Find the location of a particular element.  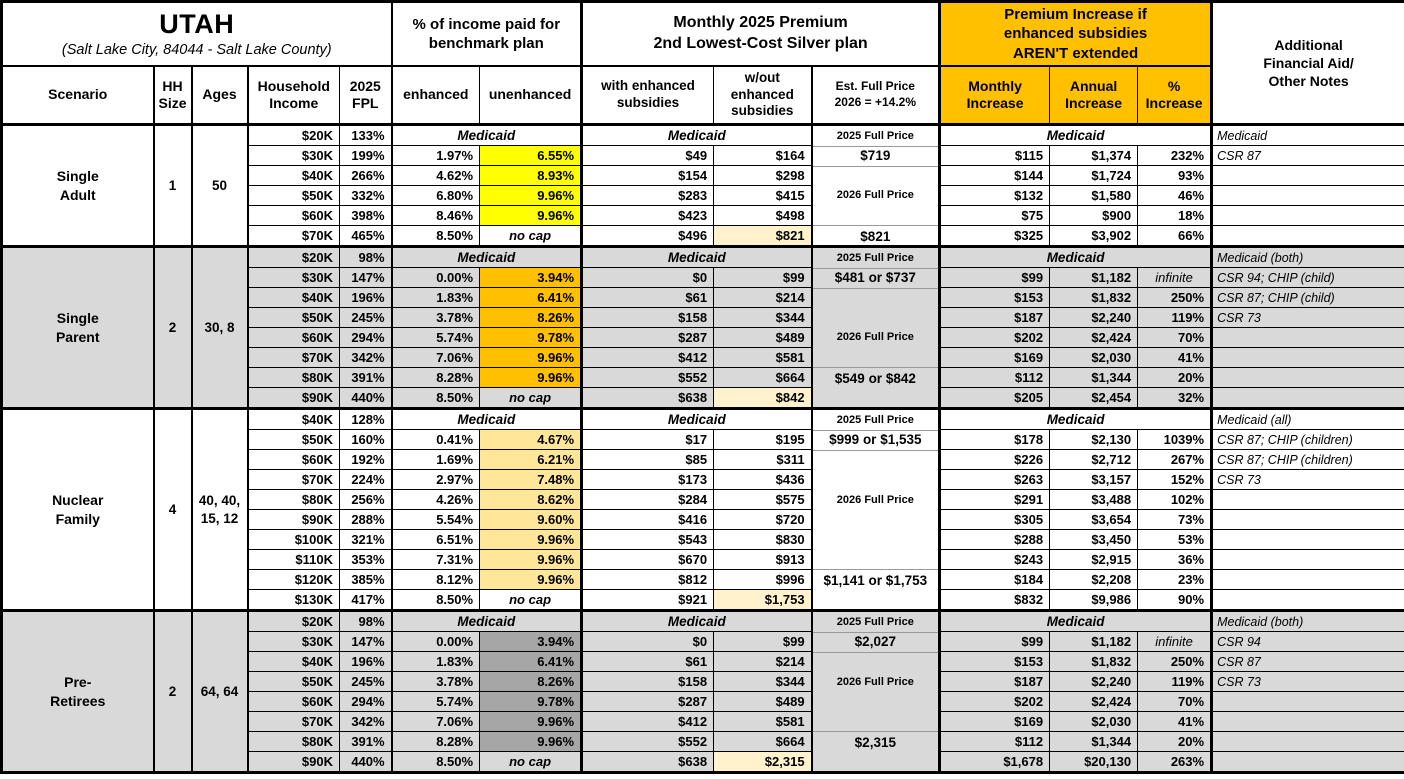

est-price-item: $481 or $737 is located at coordinates (876, 278).